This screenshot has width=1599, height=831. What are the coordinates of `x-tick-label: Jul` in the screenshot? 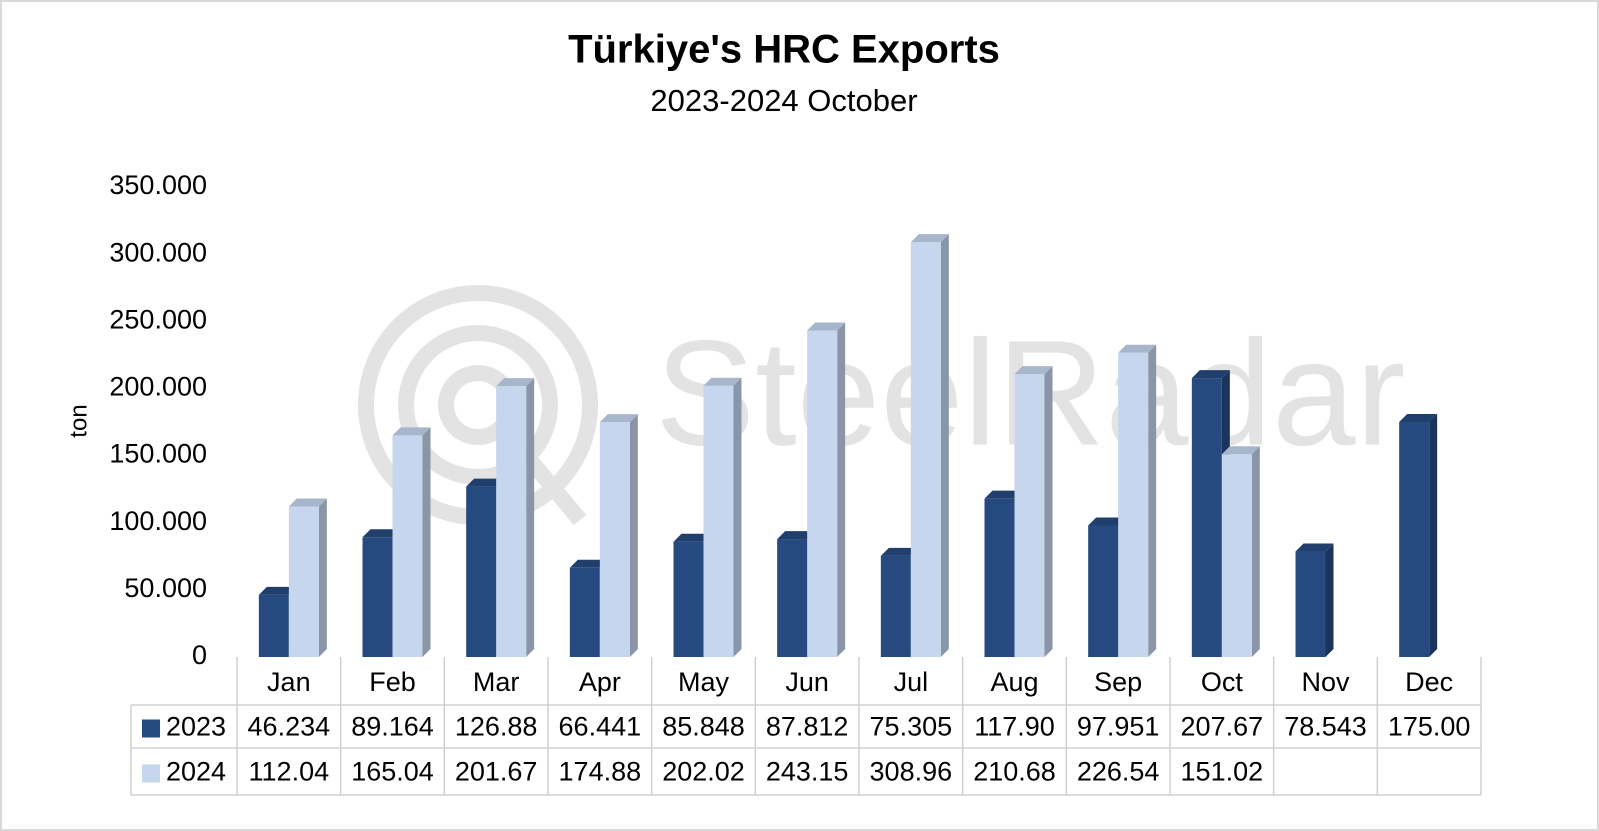 It's located at (911, 682).